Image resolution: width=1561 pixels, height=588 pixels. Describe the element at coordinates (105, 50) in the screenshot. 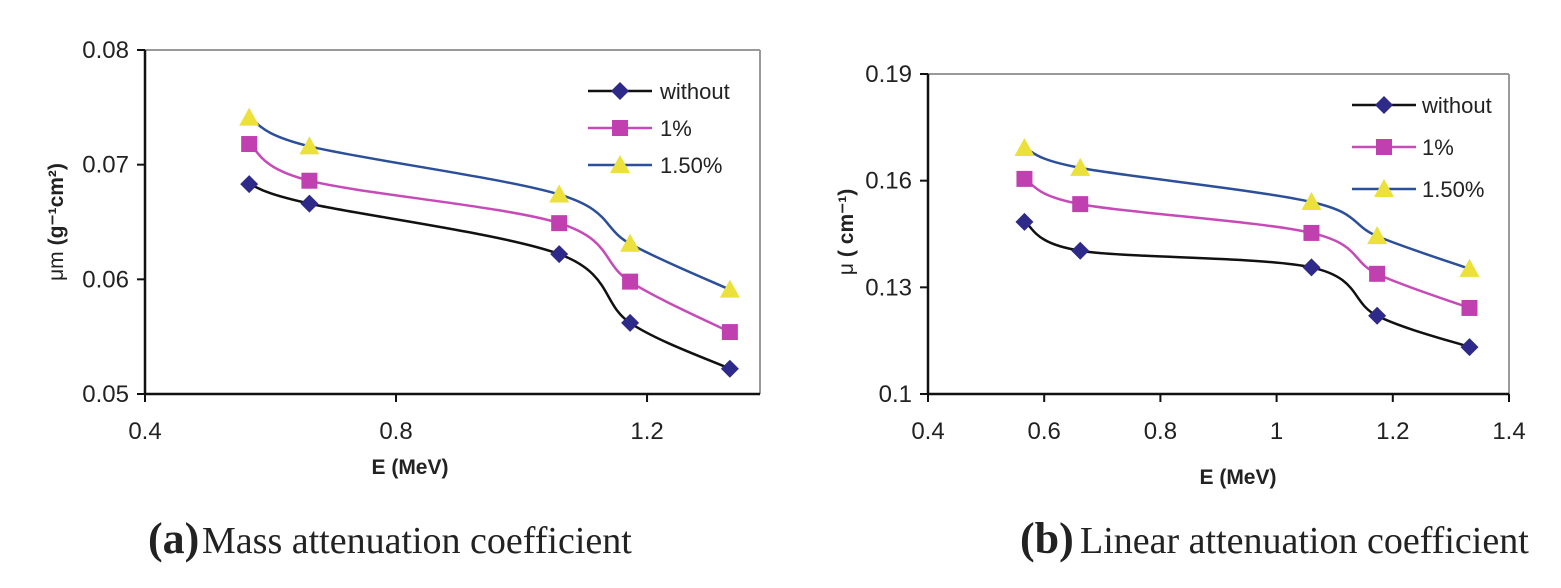

I see `y-tick-label: 0.08` at that location.